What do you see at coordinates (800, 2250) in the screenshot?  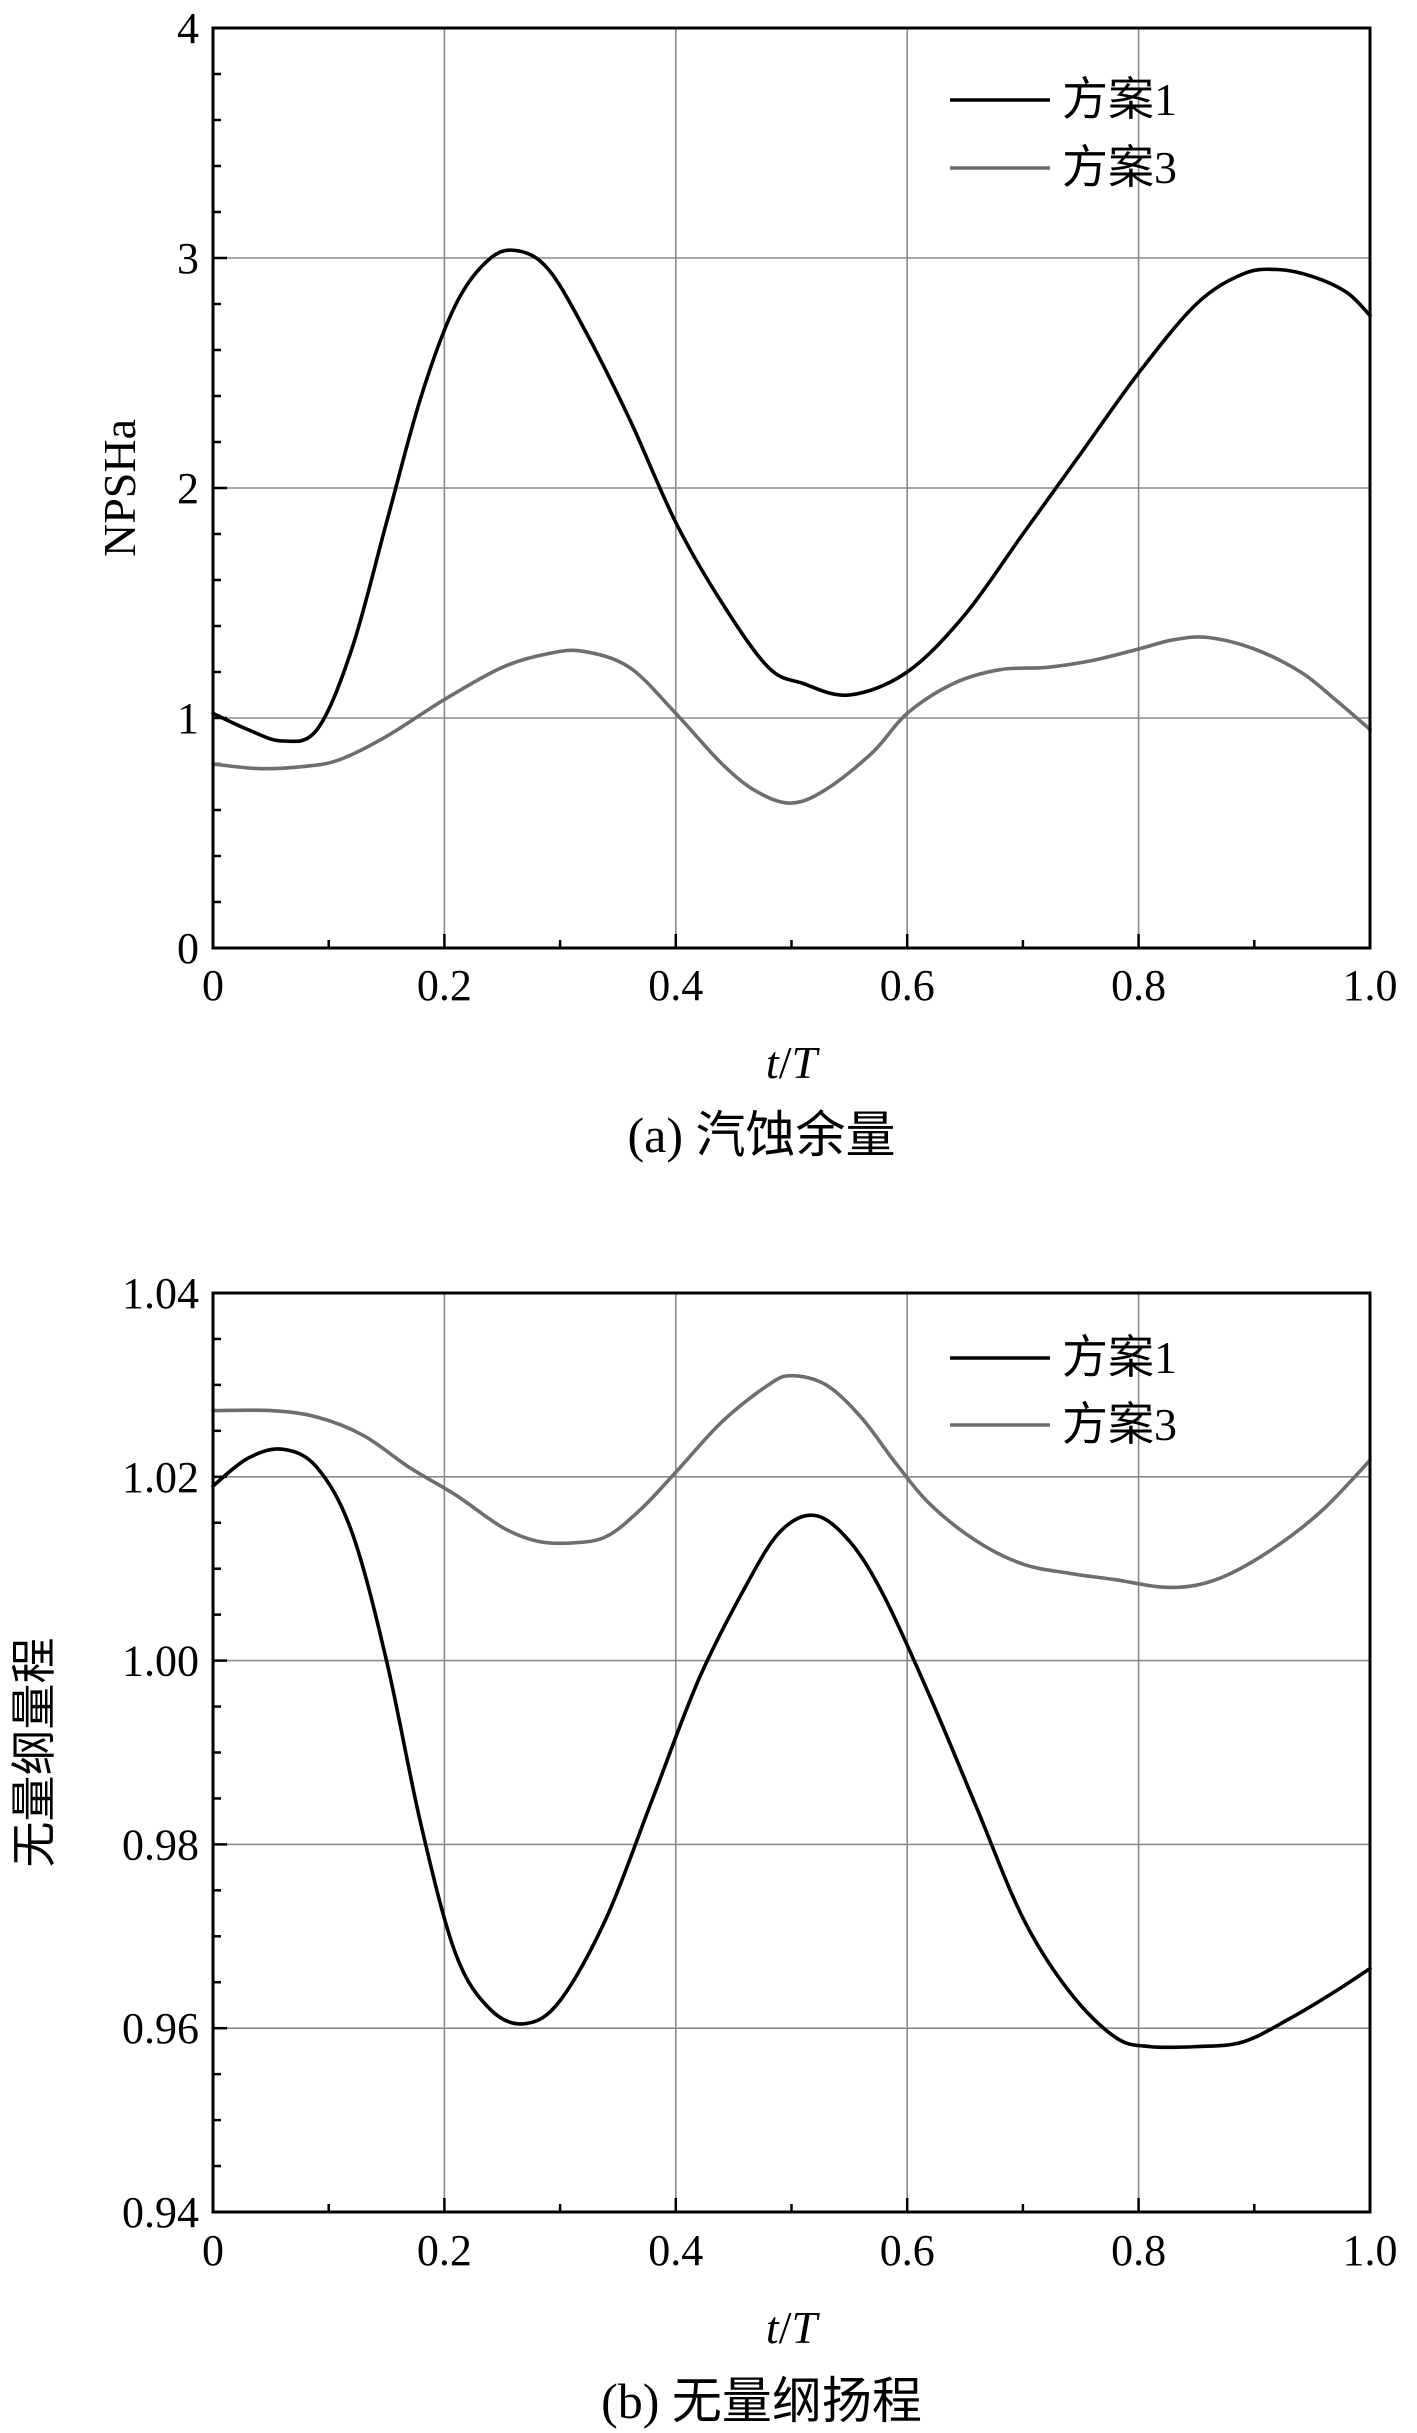 I see `tick-labels-x-b: 0 0.2 0.4 0.6 0.8 1.0` at bounding box center [800, 2250].